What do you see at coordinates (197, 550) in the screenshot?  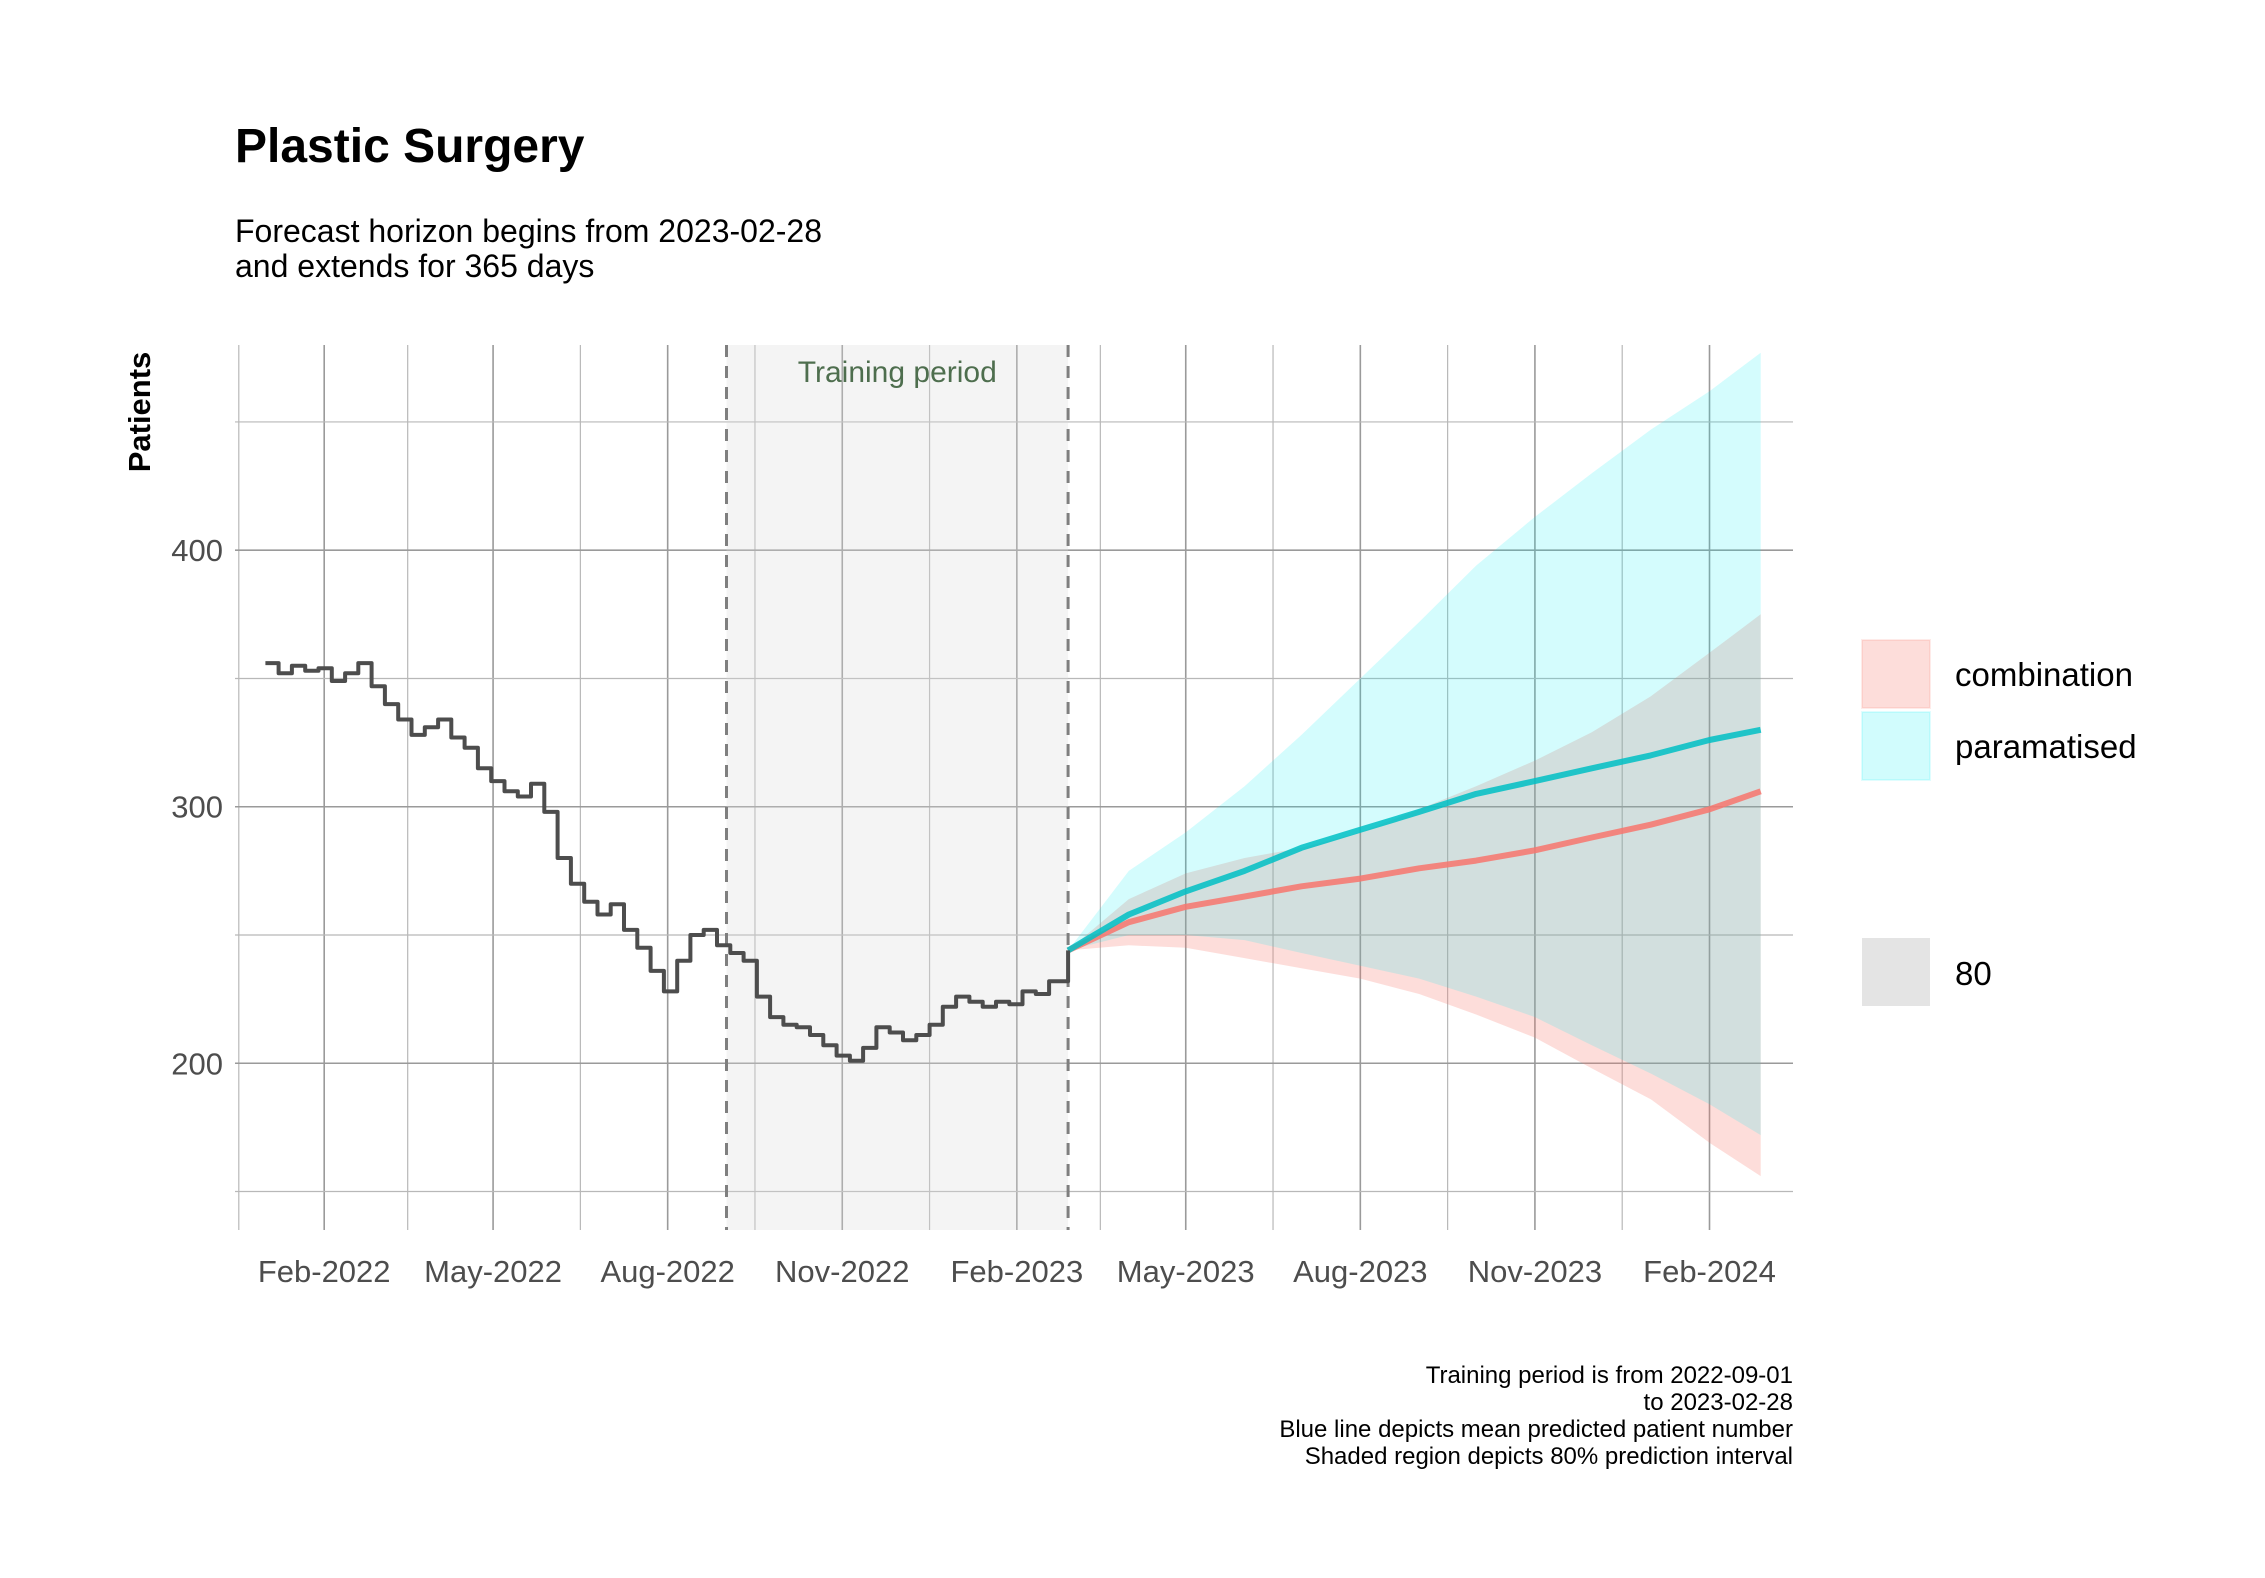 I see `y-tick-label: 400` at bounding box center [197, 550].